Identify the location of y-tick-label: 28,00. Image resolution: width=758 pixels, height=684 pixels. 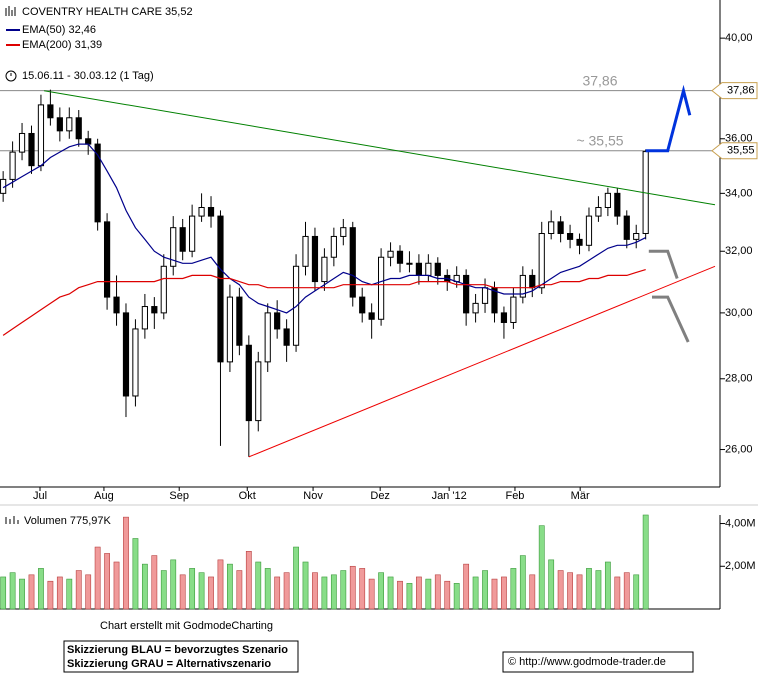
(739, 379).